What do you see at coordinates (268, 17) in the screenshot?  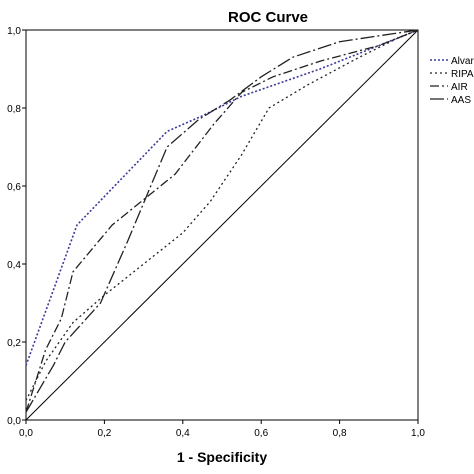 I see `chart-title: ROC Curve` at bounding box center [268, 17].